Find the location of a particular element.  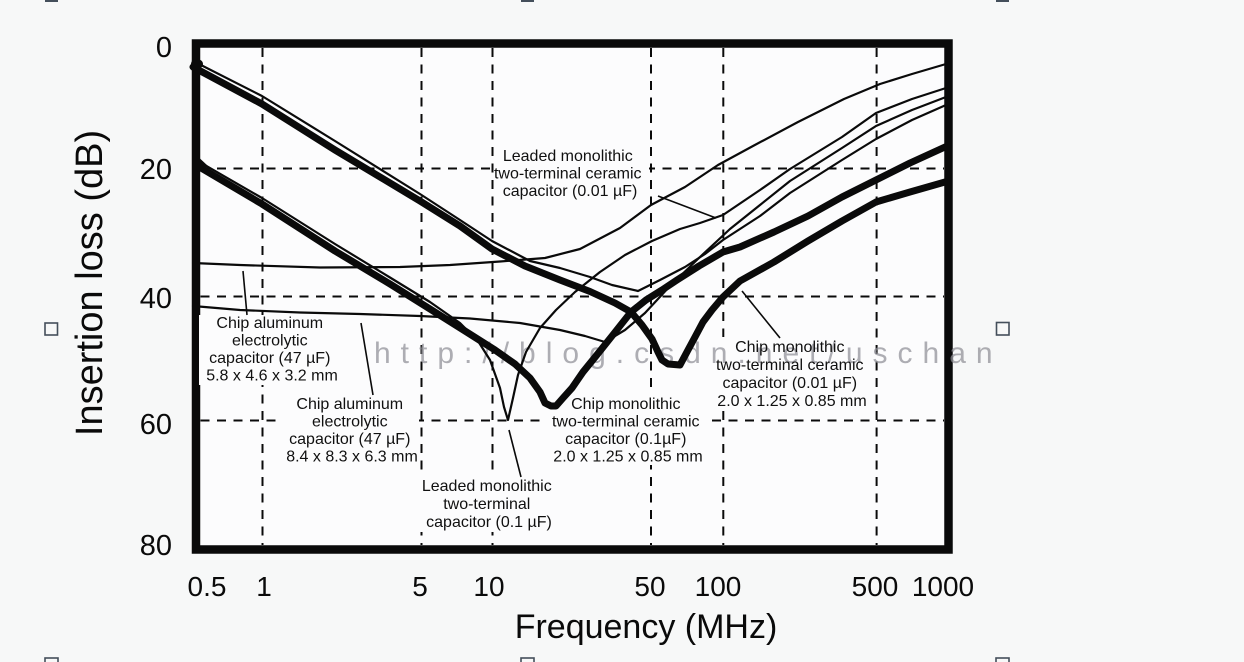

svg-text: 100 is located at coordinates (718, 586).